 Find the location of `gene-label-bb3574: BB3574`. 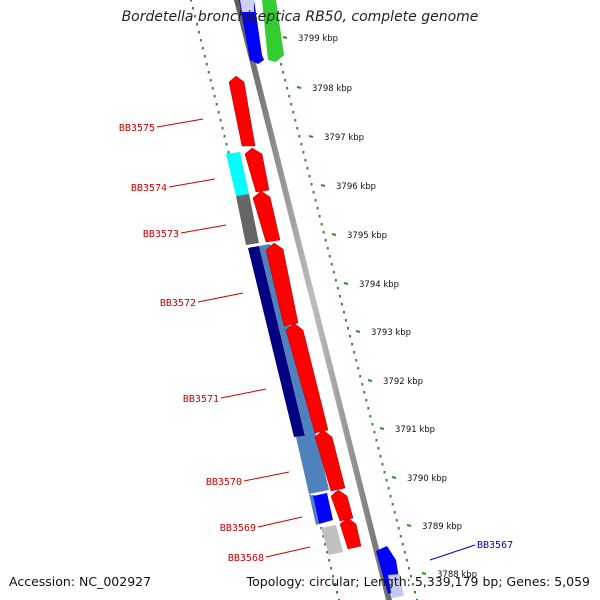

gene-label-bb3574: BB3574 is located at coordinates (149, 188).